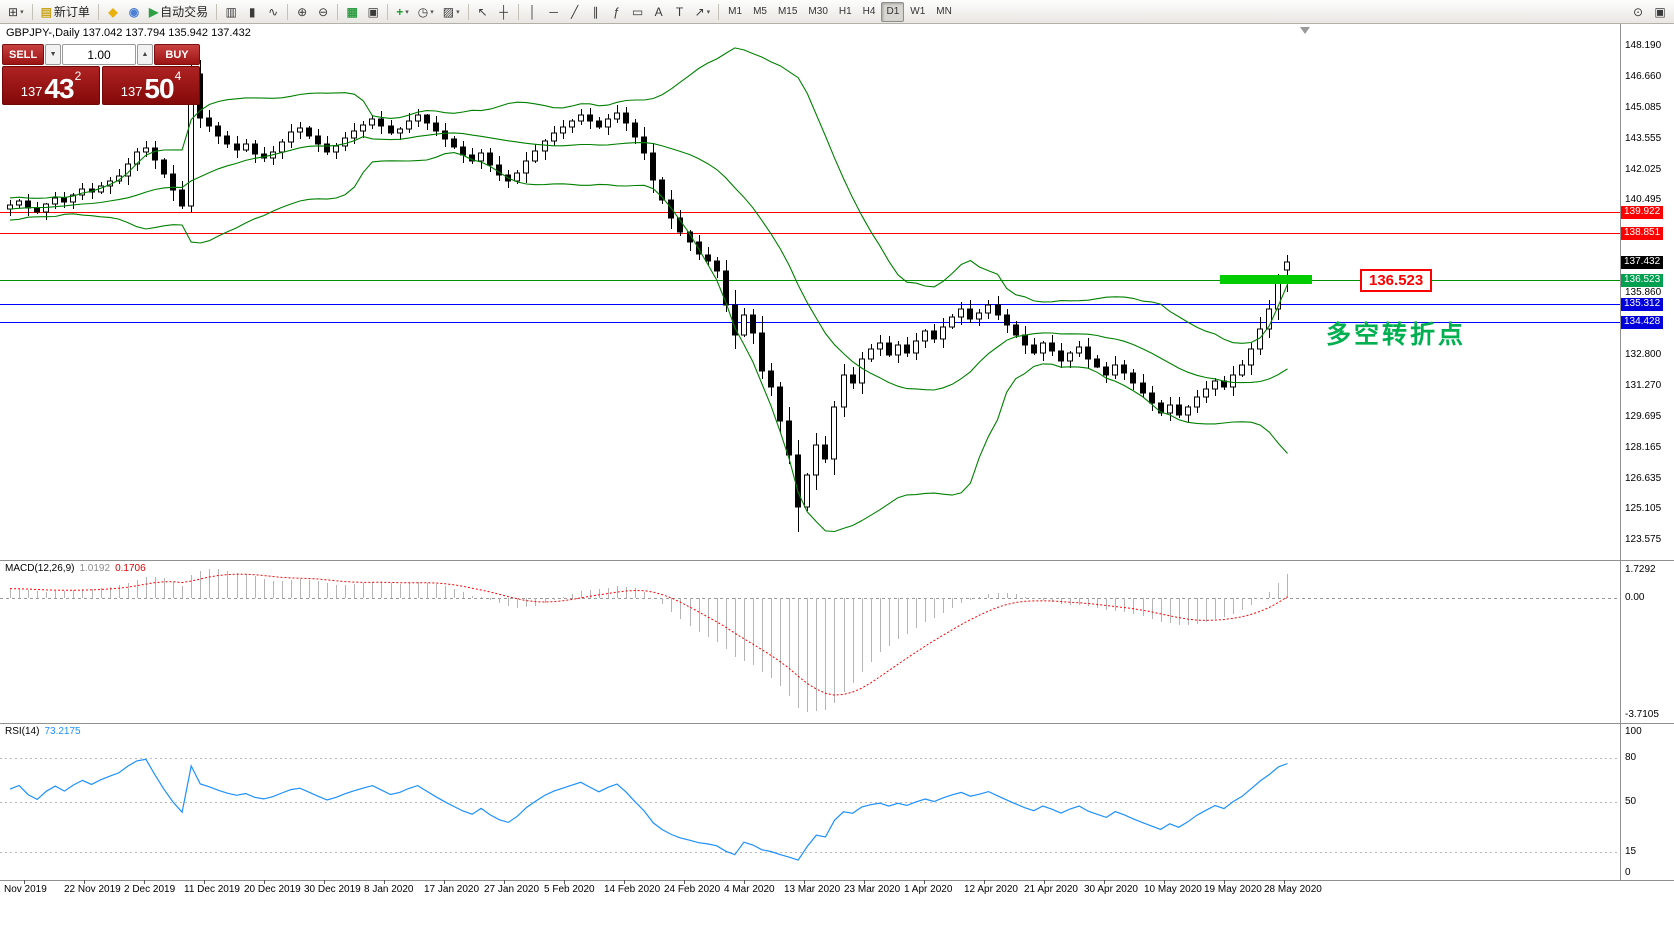  I want to click on toolbar-separator, so click(518, 11).